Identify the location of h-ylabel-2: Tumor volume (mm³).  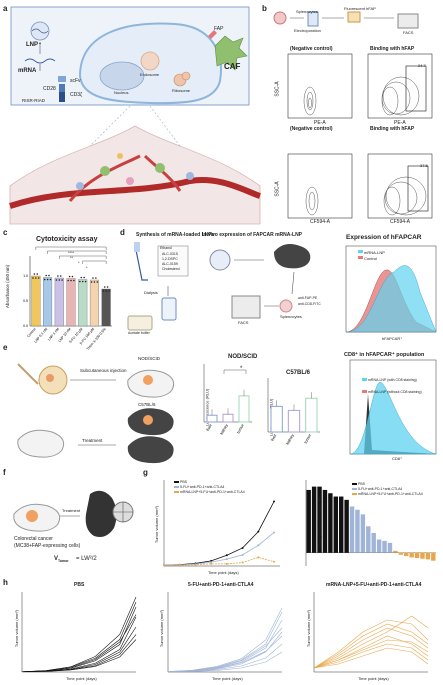
(309, 628).